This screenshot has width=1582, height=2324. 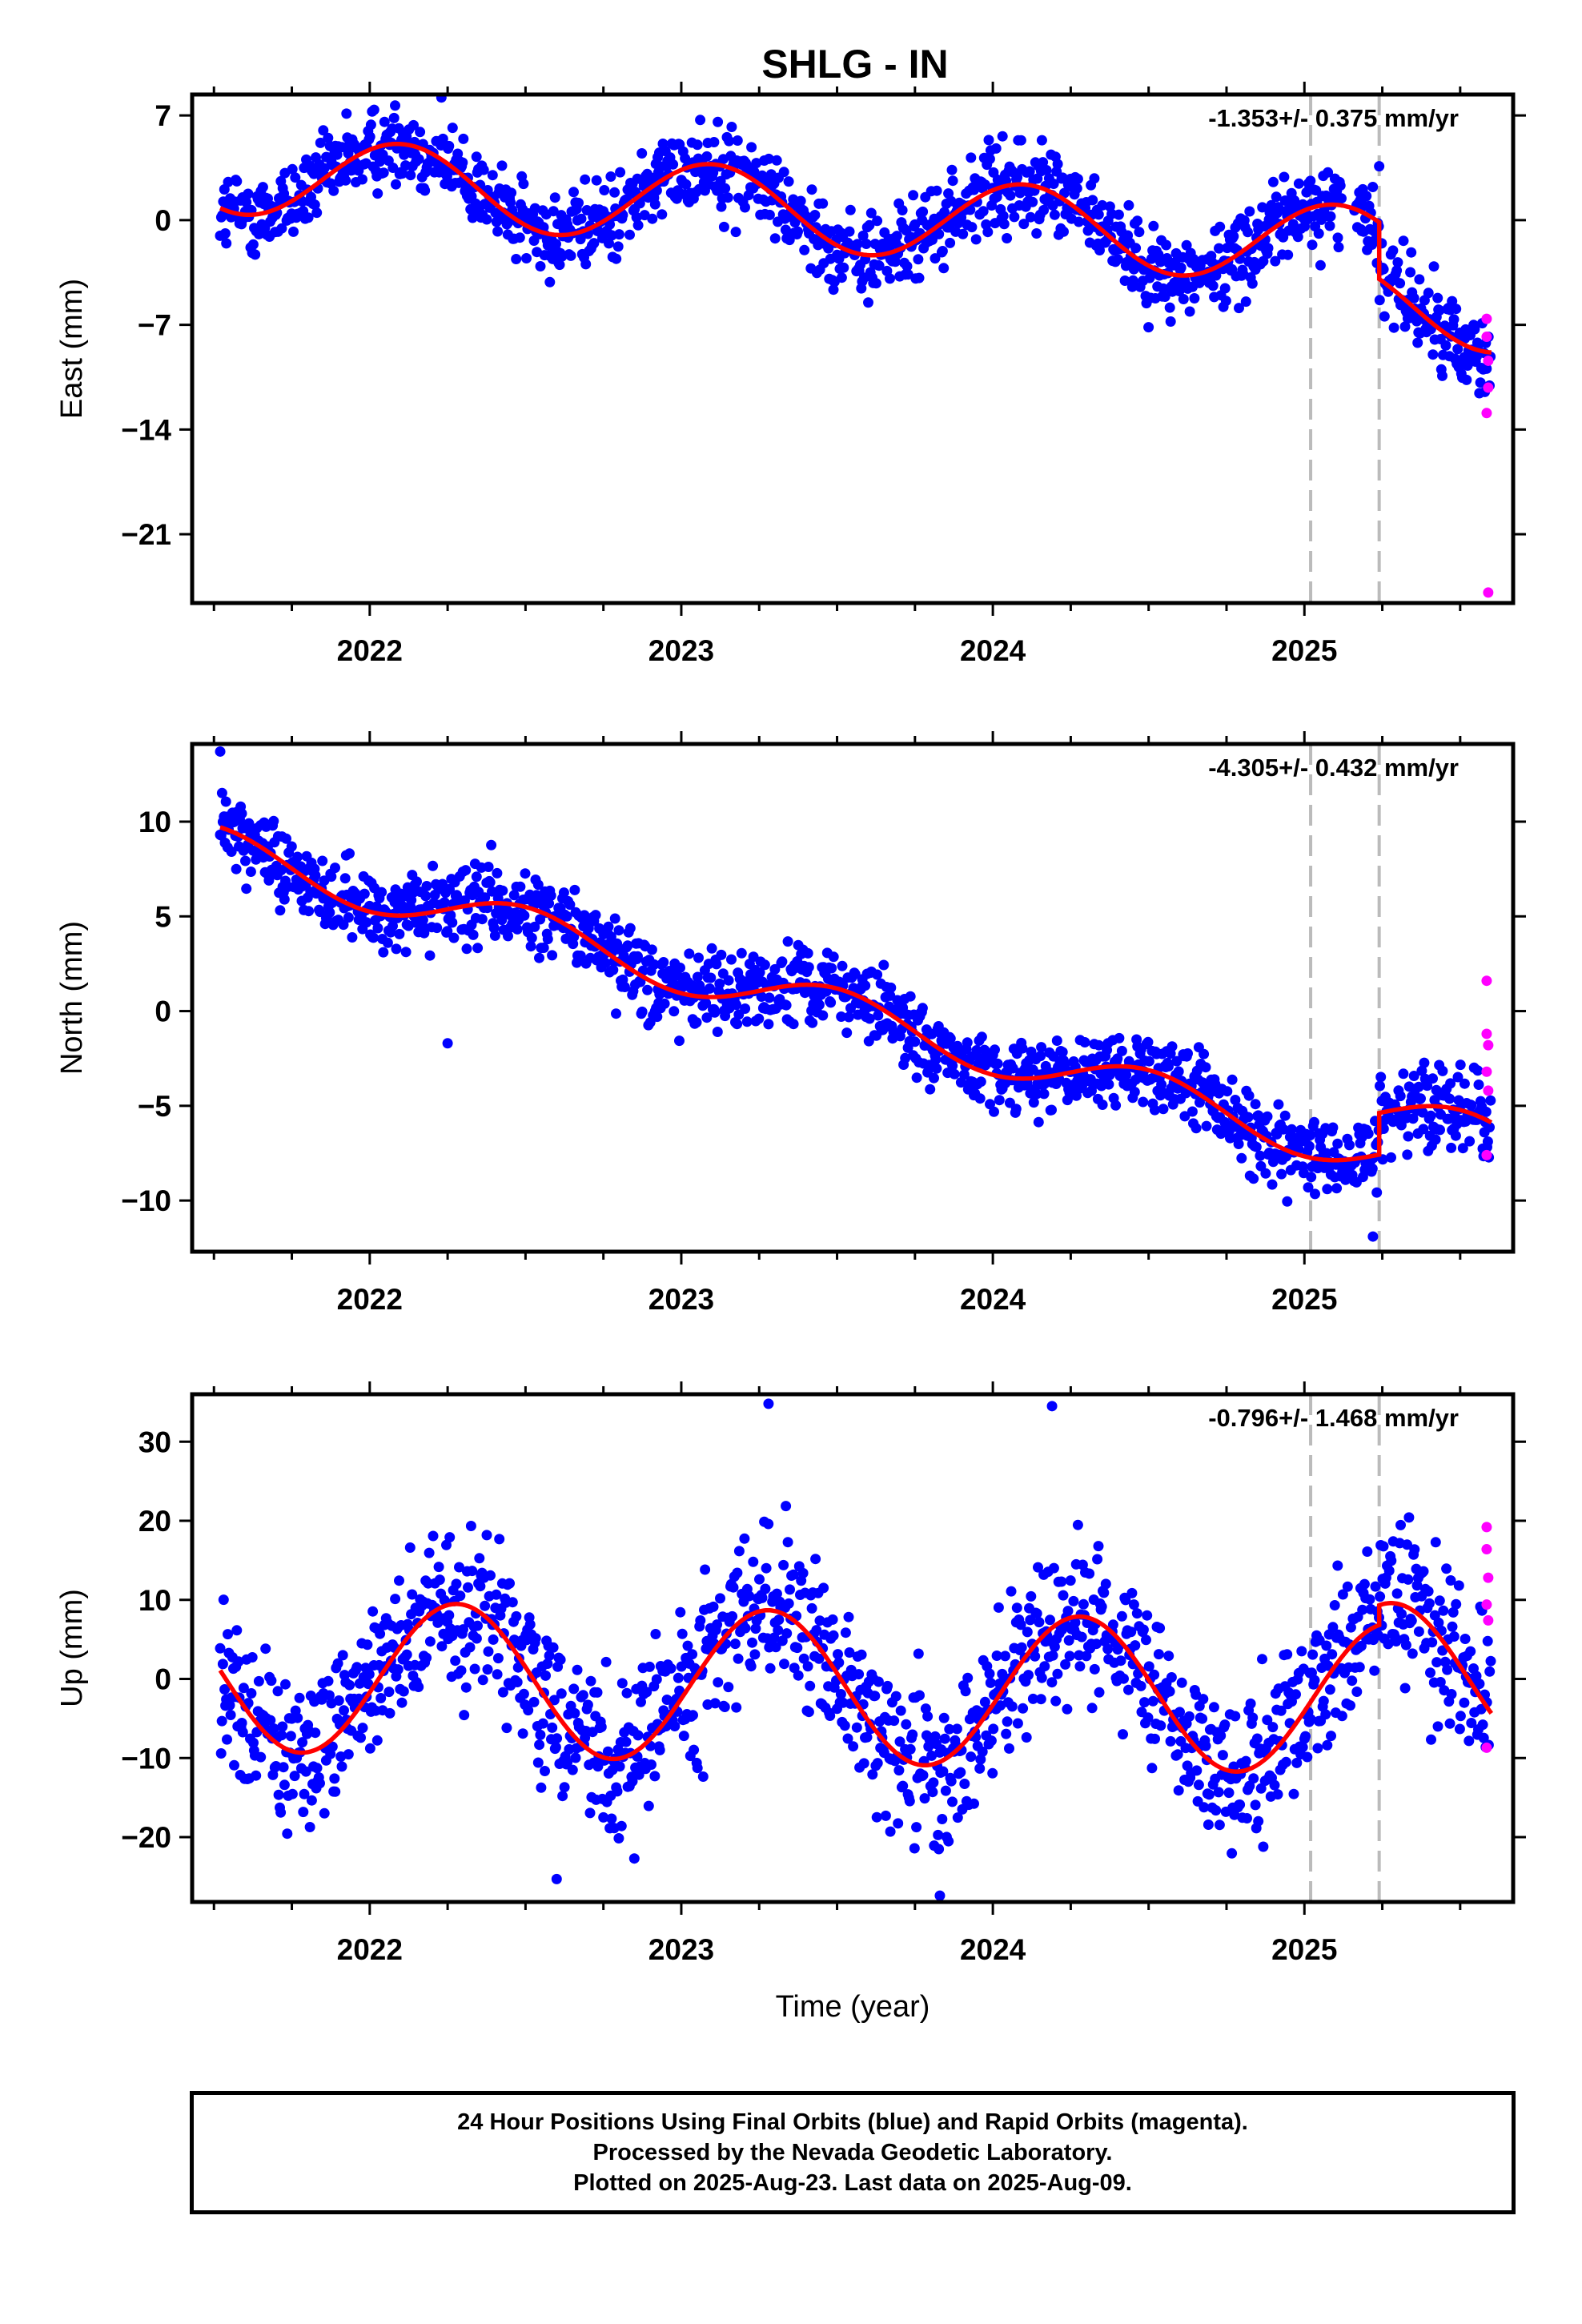 What do you see at coordinates (155, 822) in the screenshot?
I see `north-y-tick-label: 10` at bounding box center [155, 822].